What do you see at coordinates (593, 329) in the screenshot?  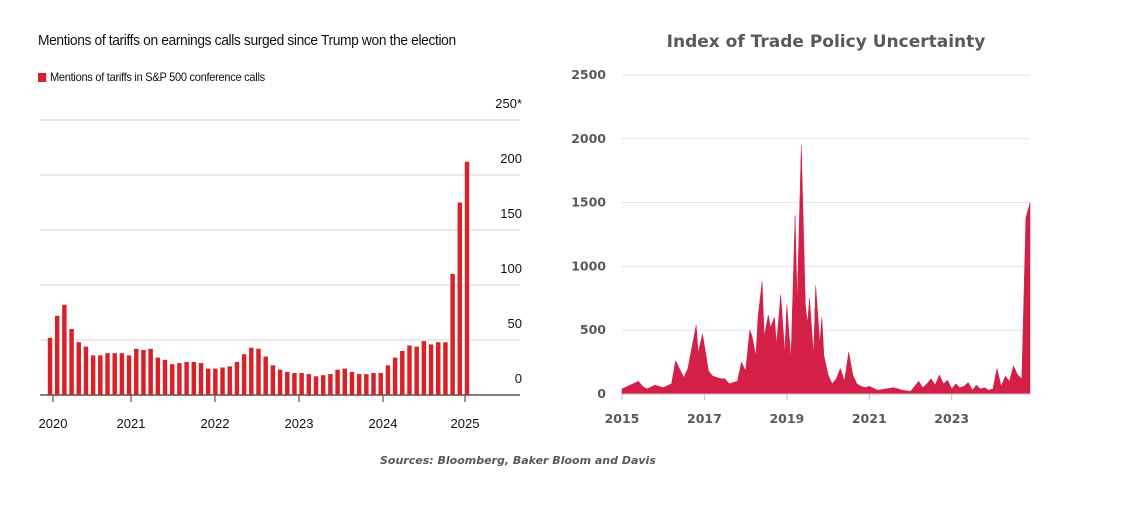 I see `y-tick-label: 500` at bounding box center [593, 329].